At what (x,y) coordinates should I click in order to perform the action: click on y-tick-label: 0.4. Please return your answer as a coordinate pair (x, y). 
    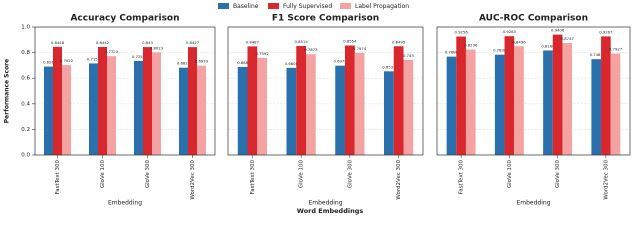
    Looking at the image, I should click on (25, 104).